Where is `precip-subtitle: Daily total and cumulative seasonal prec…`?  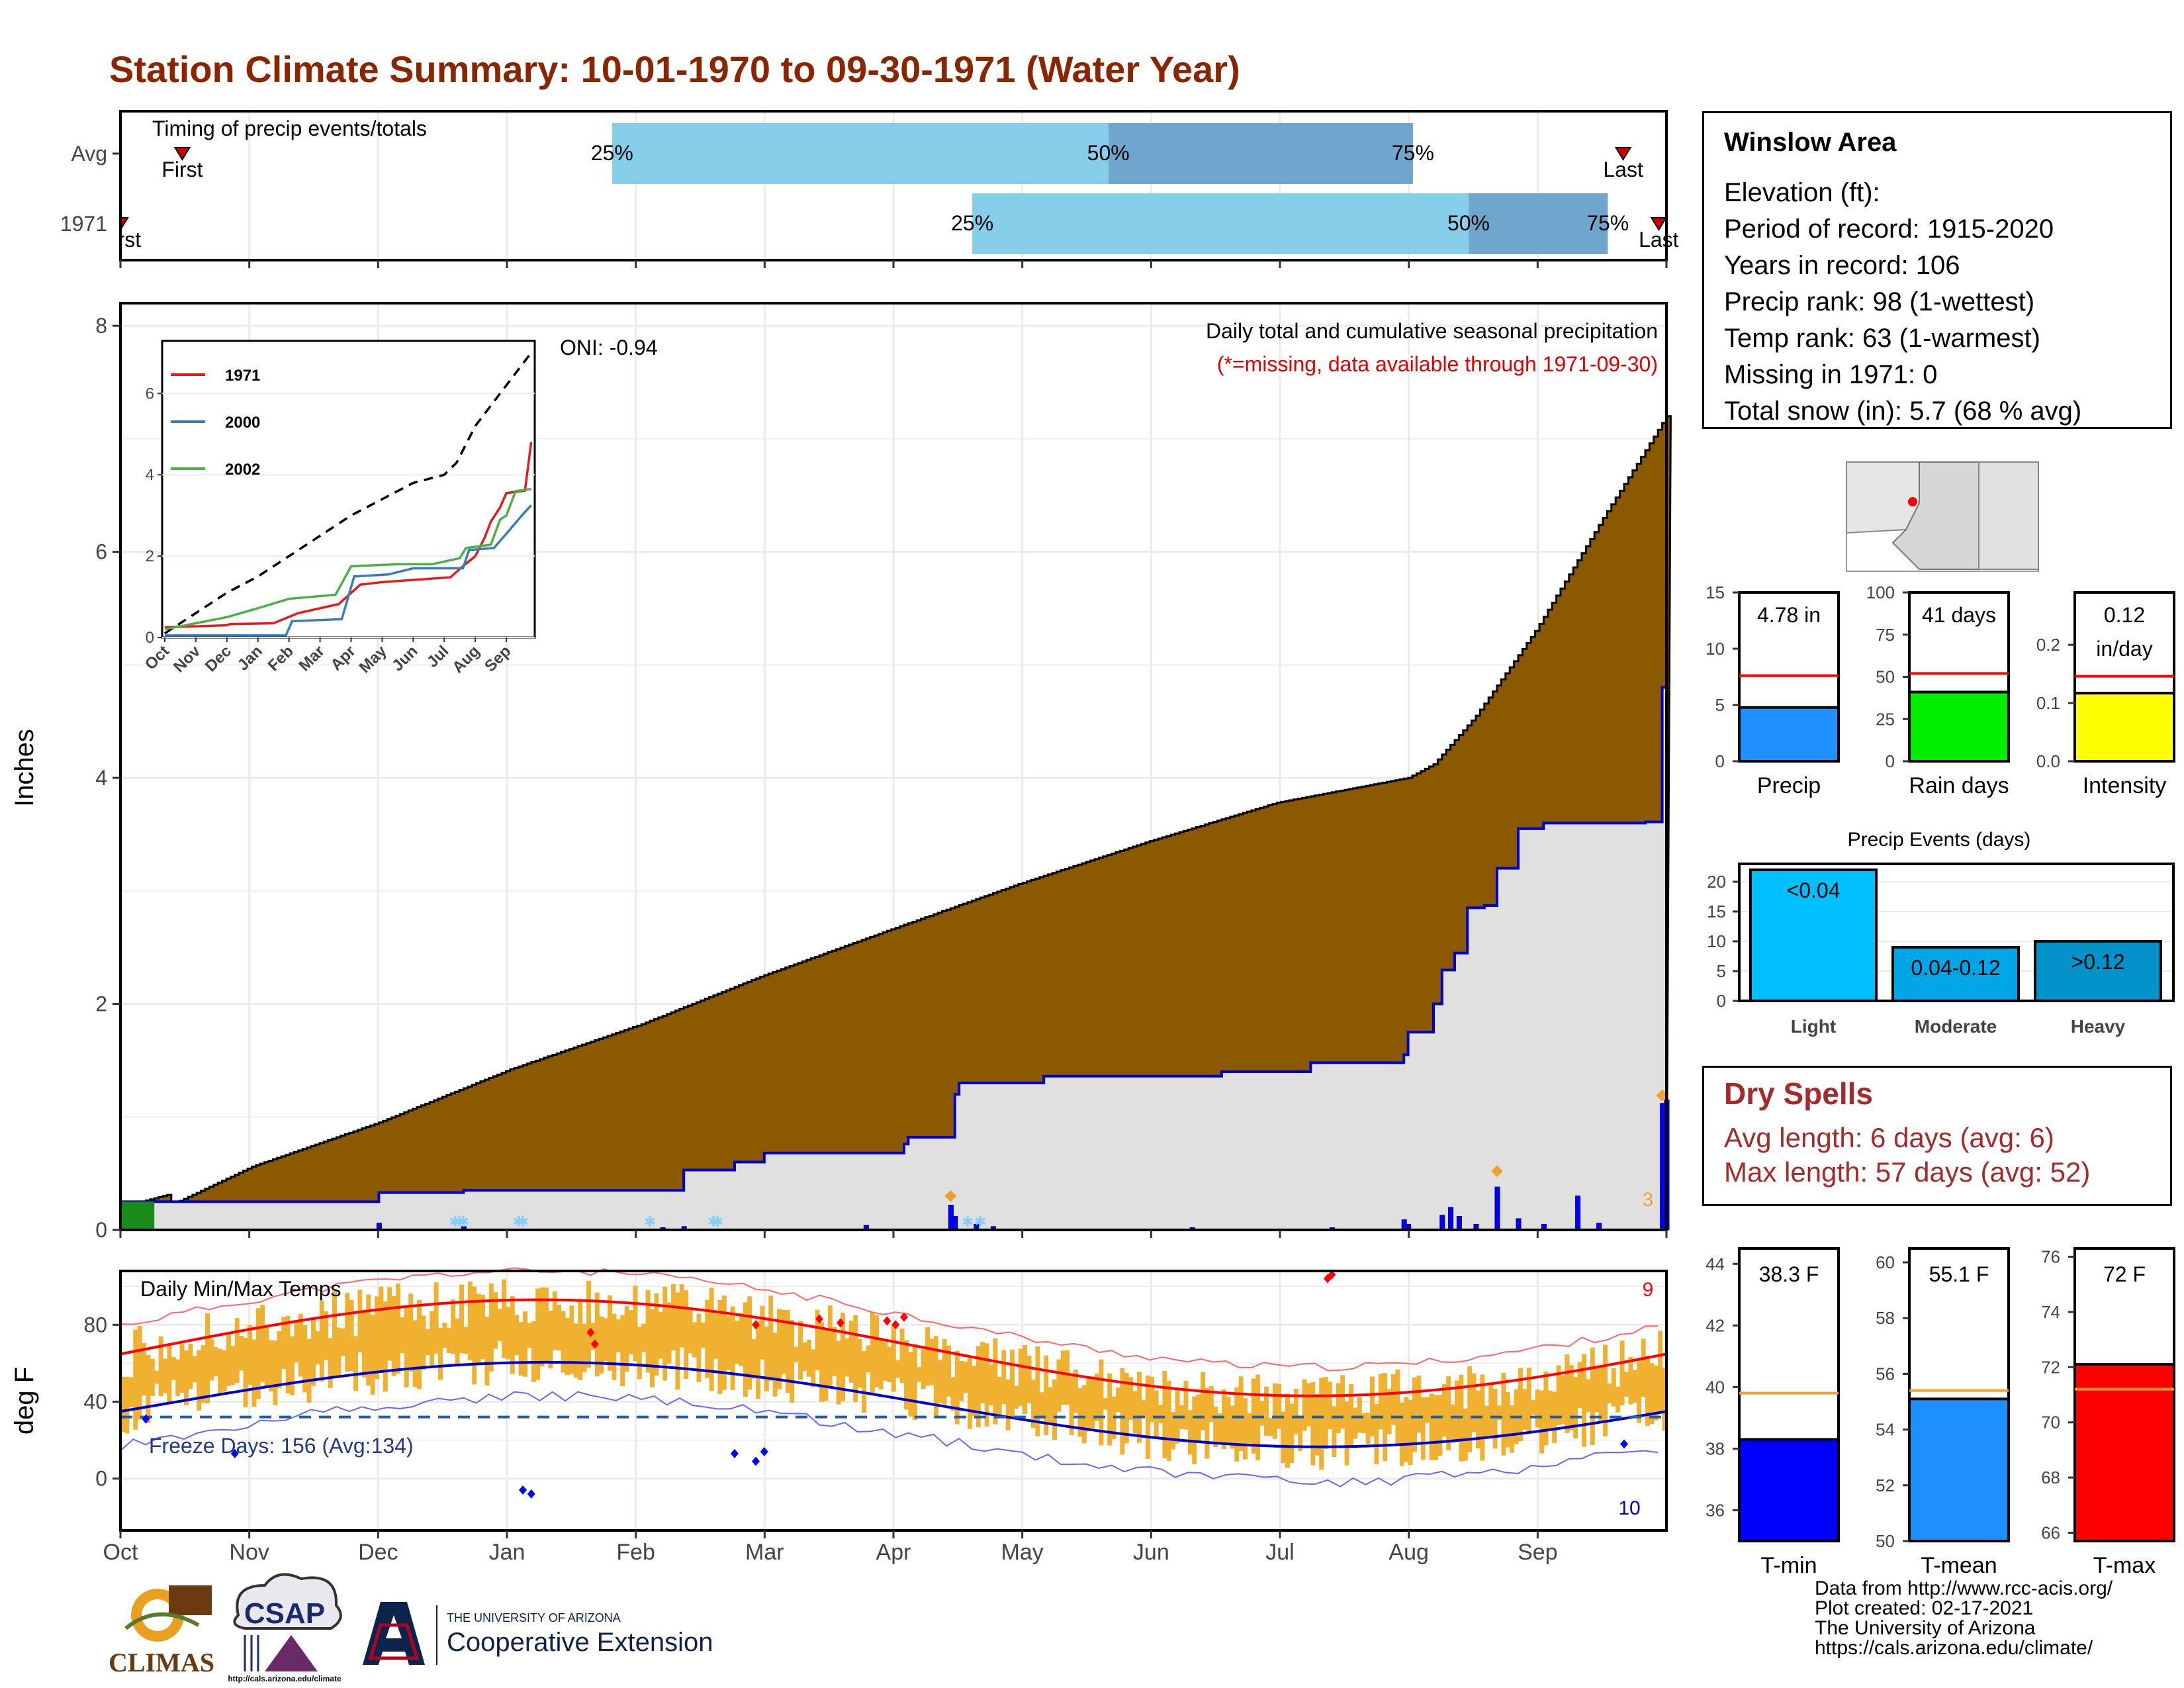 precip-subtitle: Daily total and cumulative seasonal prec… is located at coordinates (1432, 331).